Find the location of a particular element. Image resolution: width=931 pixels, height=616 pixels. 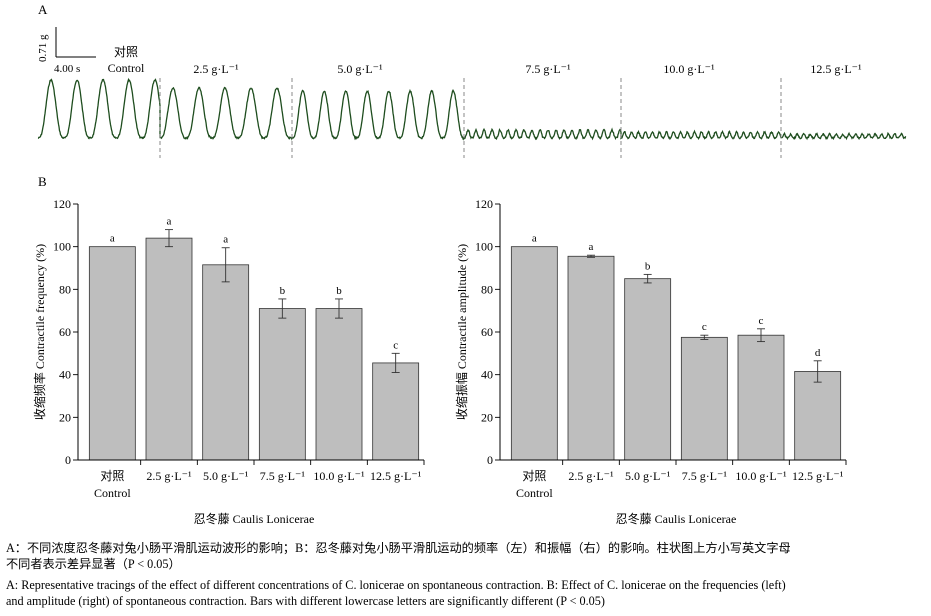

segment-dividers is located at coordinates (470, 118).